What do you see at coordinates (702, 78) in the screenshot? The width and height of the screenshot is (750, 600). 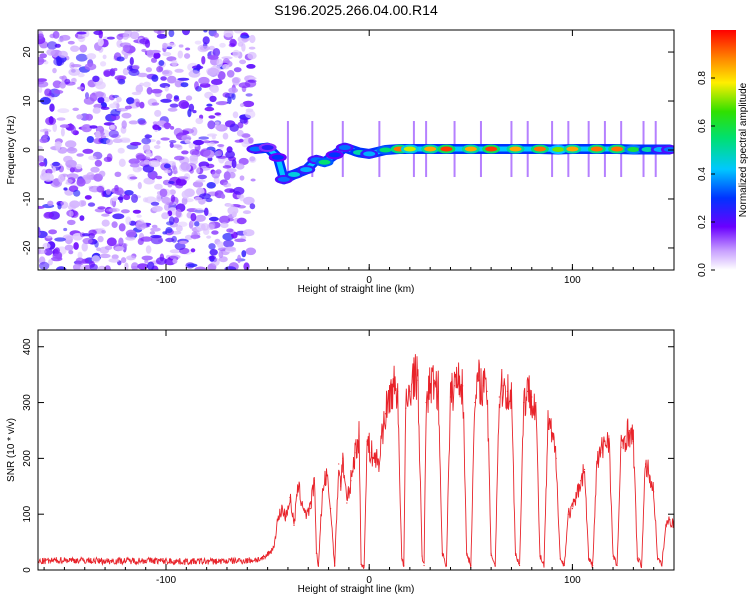 I see `colorbar-tick-label: 0.8` at bounding box center [702, 78].